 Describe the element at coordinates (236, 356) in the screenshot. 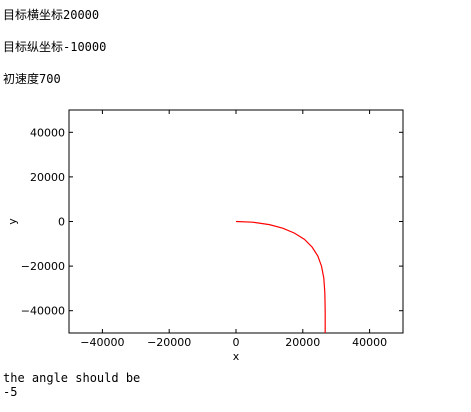

I see `x-axis-label: x` at that location.